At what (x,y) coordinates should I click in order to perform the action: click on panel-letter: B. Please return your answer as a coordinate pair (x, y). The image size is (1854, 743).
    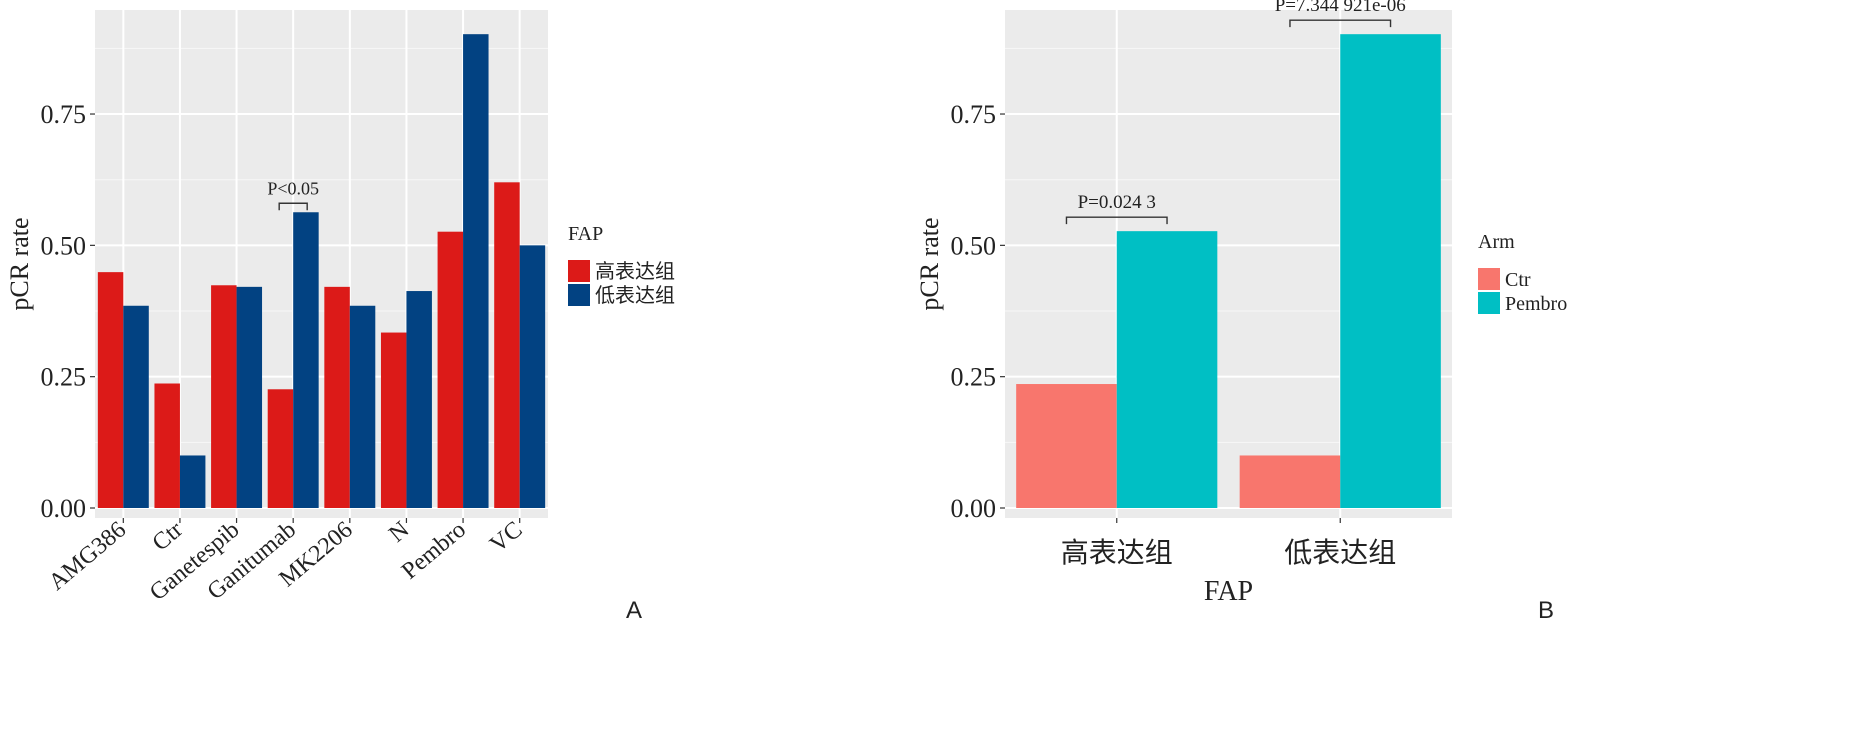
    Looking at the image, I should click on (1546, 610).